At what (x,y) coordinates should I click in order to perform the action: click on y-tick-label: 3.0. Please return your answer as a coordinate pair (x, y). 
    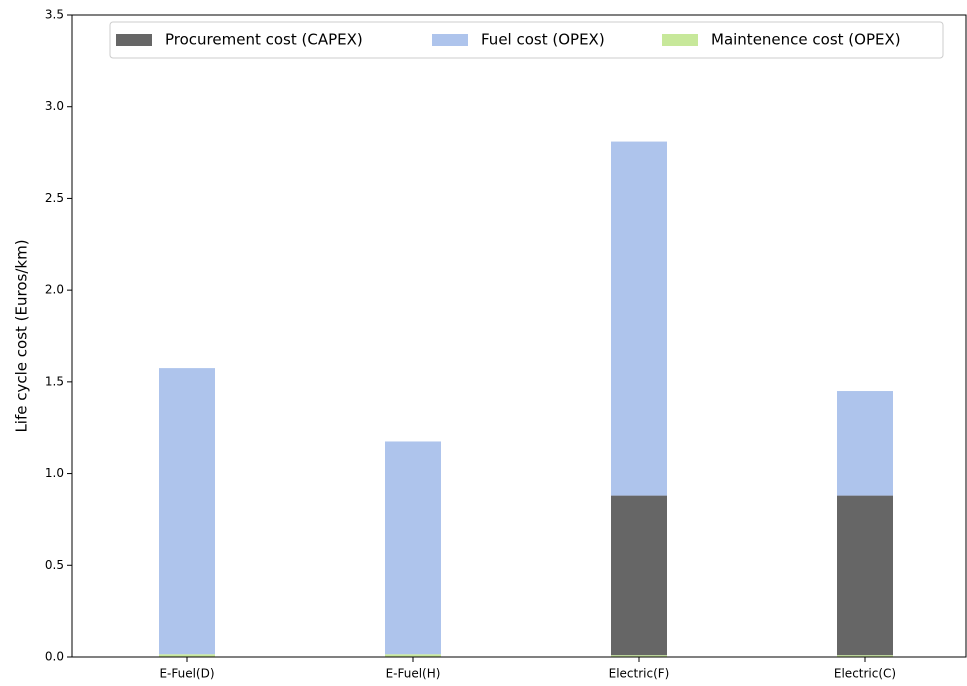
    Looking at the image, I should click on (54, 106).